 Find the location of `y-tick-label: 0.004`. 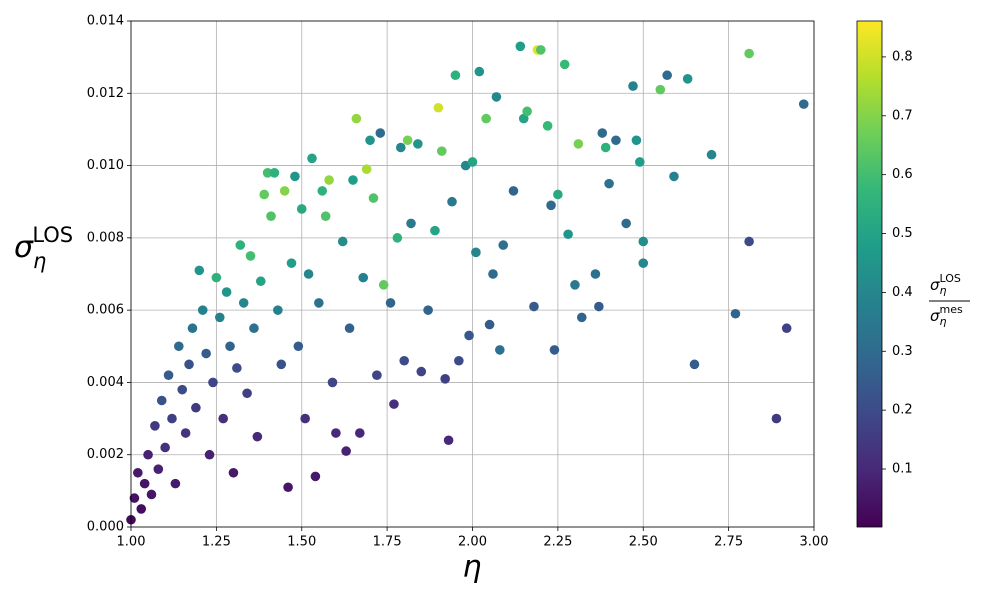

y-tick-label: 0.004 is located at coordinates (105, 382).